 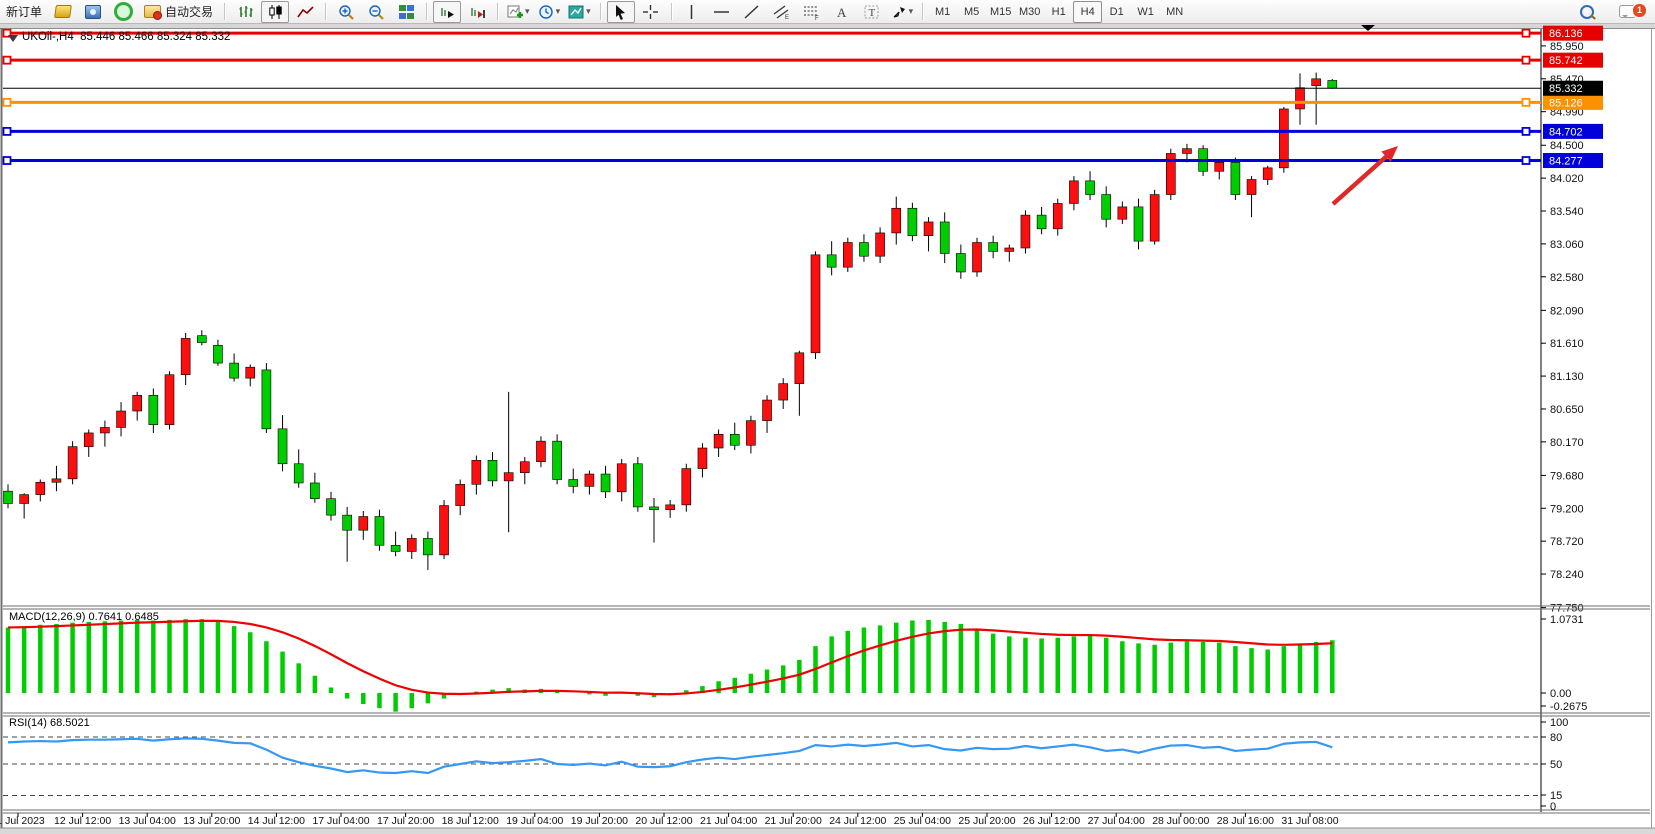 I want to click on search-button, so click(x=1587, y=12).